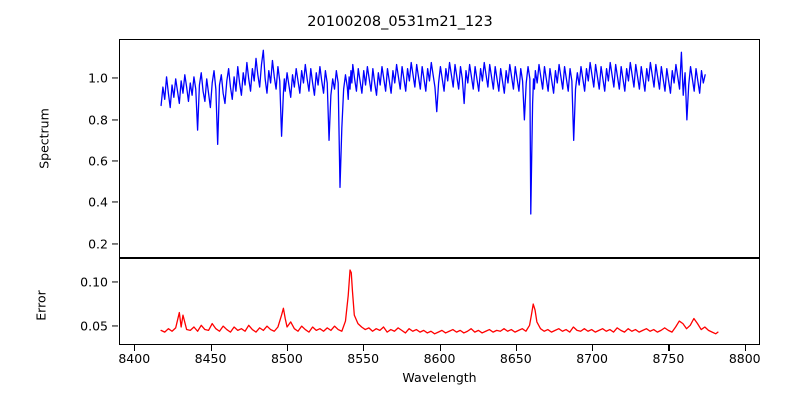  I want to click on x-tick-label: 8450, so click(210, 358).